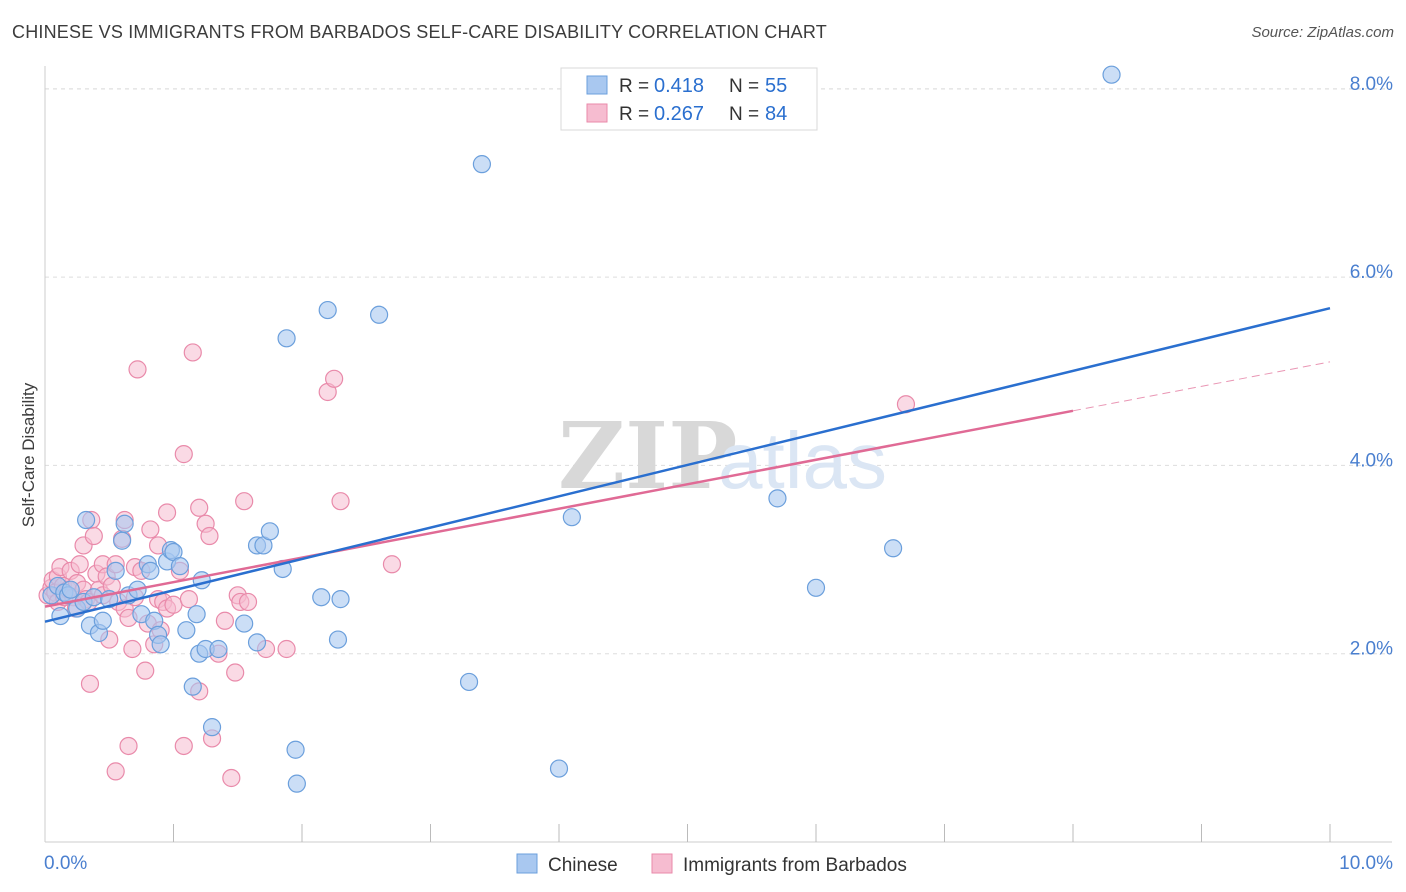 Image resolution: width=1406 pixels, height=892 pixels. Describe the element at coordinates (1371, 460) in the screenshot. I see `y-tick-label: 4.0%` at that location.